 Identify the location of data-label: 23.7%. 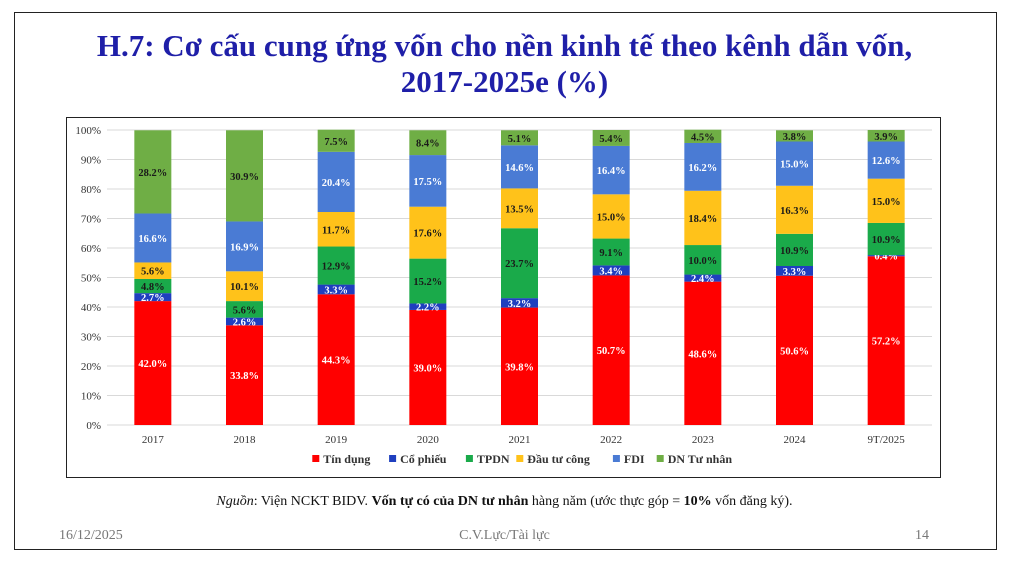
(519, 264).